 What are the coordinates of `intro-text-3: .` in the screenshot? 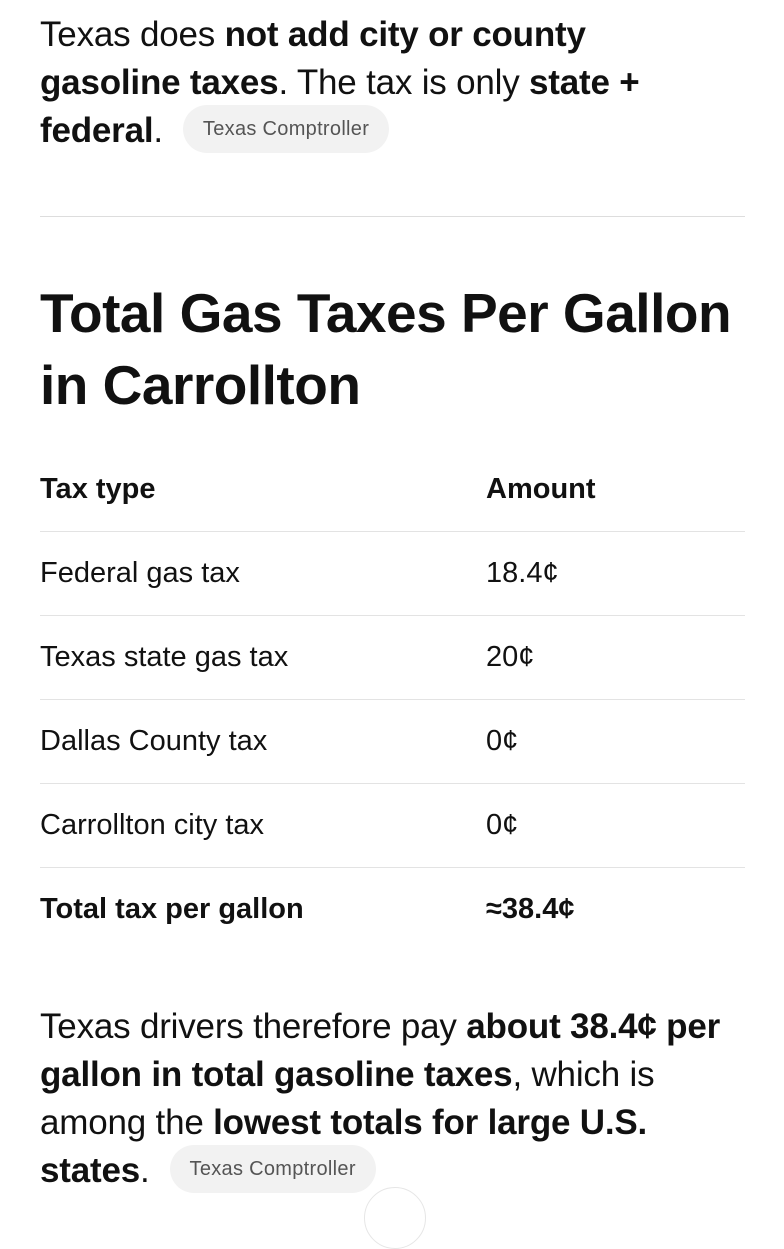 It's located at (158, 130).